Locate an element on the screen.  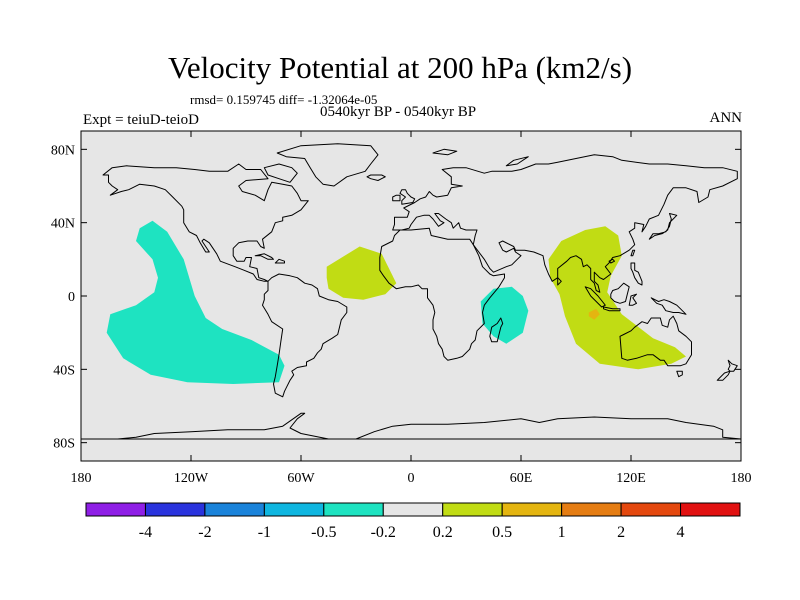
coastline-south-america is located at coordinates (305, 335).